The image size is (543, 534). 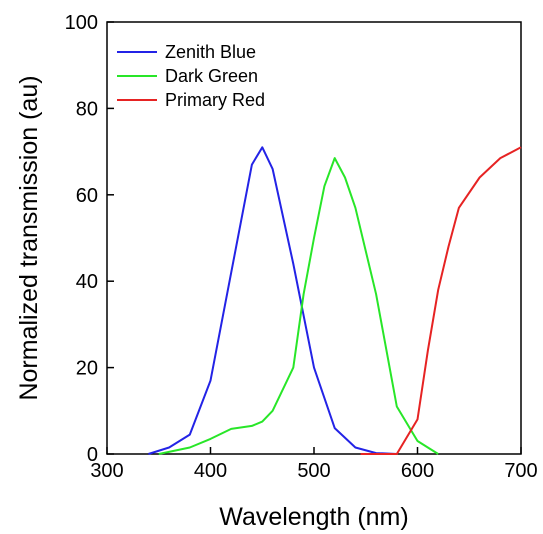 I want to click on legend: Zenith Blue Dark Green Primary Red, so click(x=191, y=76).